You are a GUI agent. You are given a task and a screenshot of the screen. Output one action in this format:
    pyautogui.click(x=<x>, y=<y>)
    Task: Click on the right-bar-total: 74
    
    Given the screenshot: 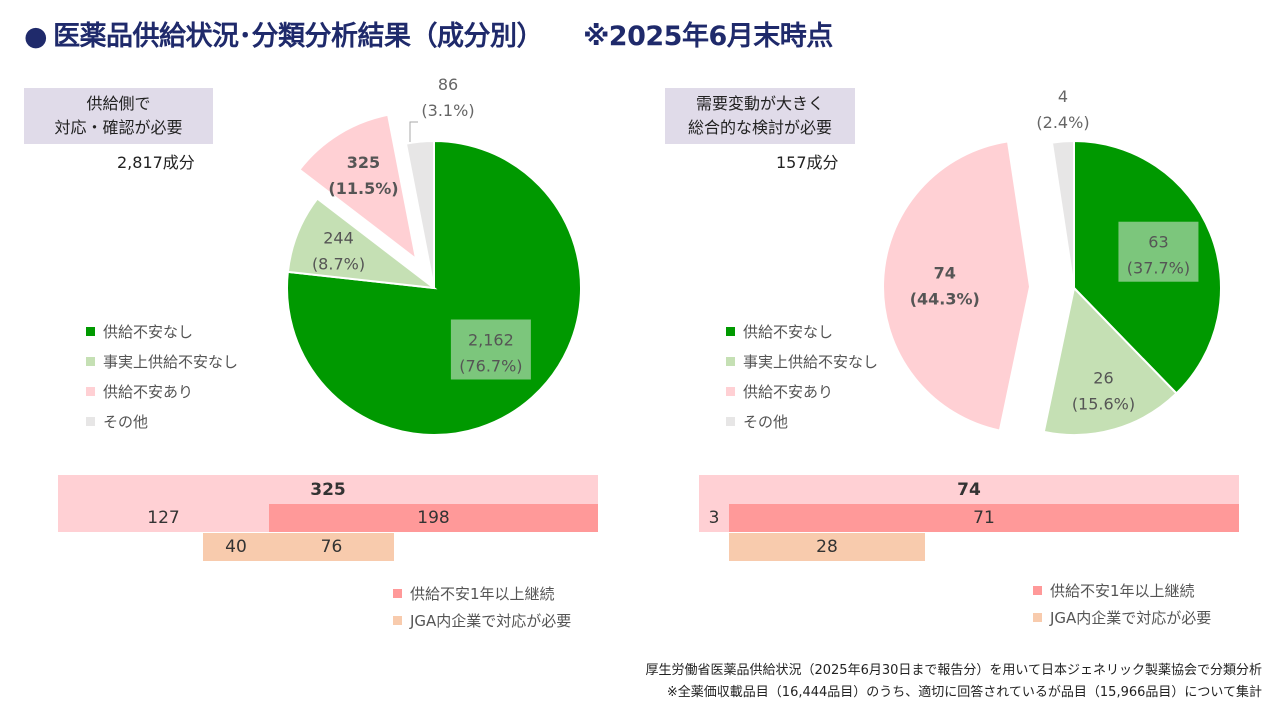 What is the action you would take?
    pyautogui.click(x=969, y=489)
    